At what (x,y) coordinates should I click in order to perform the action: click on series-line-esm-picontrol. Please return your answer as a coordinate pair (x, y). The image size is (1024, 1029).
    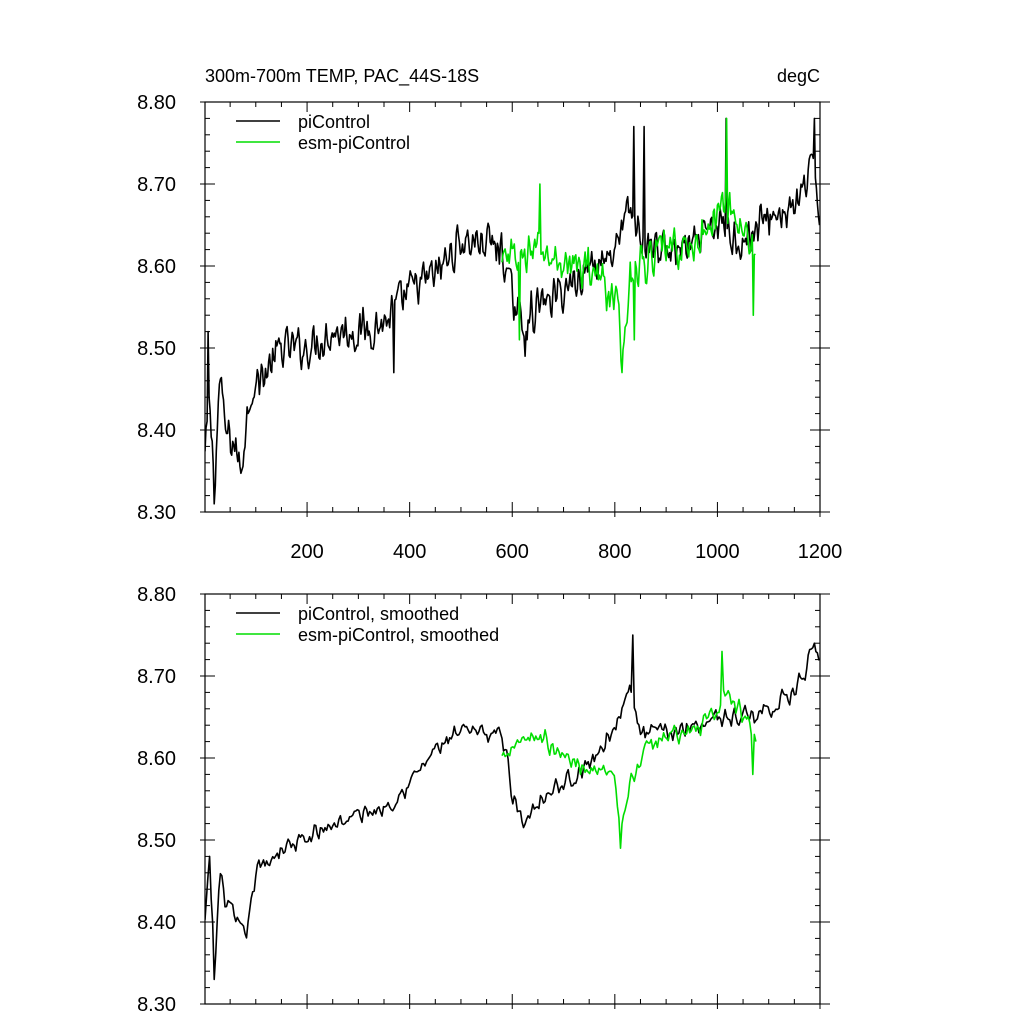
    Looking at the image, I should click on (628, 245).